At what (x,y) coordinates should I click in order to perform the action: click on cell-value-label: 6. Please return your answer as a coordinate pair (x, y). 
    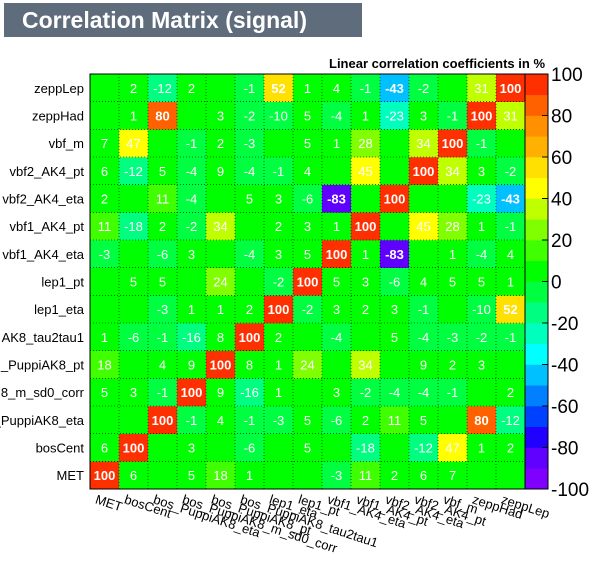
    Looking at the image, I should click on (104, 448).